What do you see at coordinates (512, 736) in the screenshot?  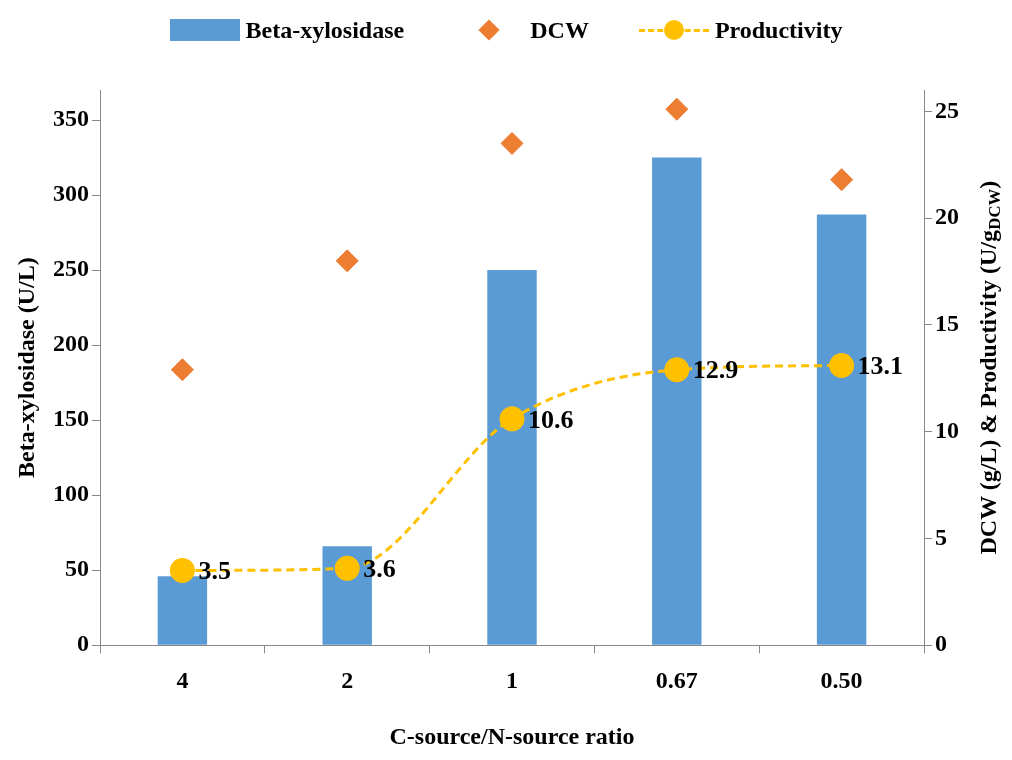 I see `x-axis-title: C-source/N-source ratio` at bounding box center [512, 736].